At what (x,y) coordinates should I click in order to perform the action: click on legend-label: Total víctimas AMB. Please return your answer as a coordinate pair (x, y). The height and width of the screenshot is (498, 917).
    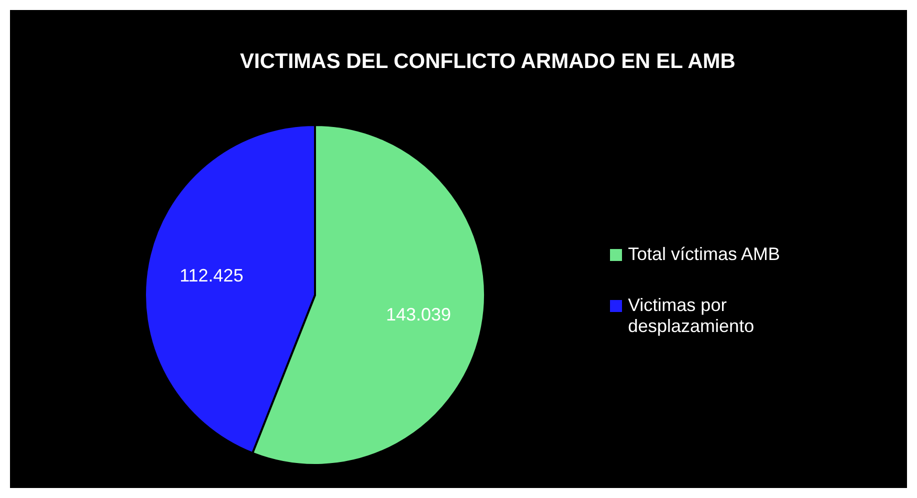
    Looking at the image, I should click on (704, 254).